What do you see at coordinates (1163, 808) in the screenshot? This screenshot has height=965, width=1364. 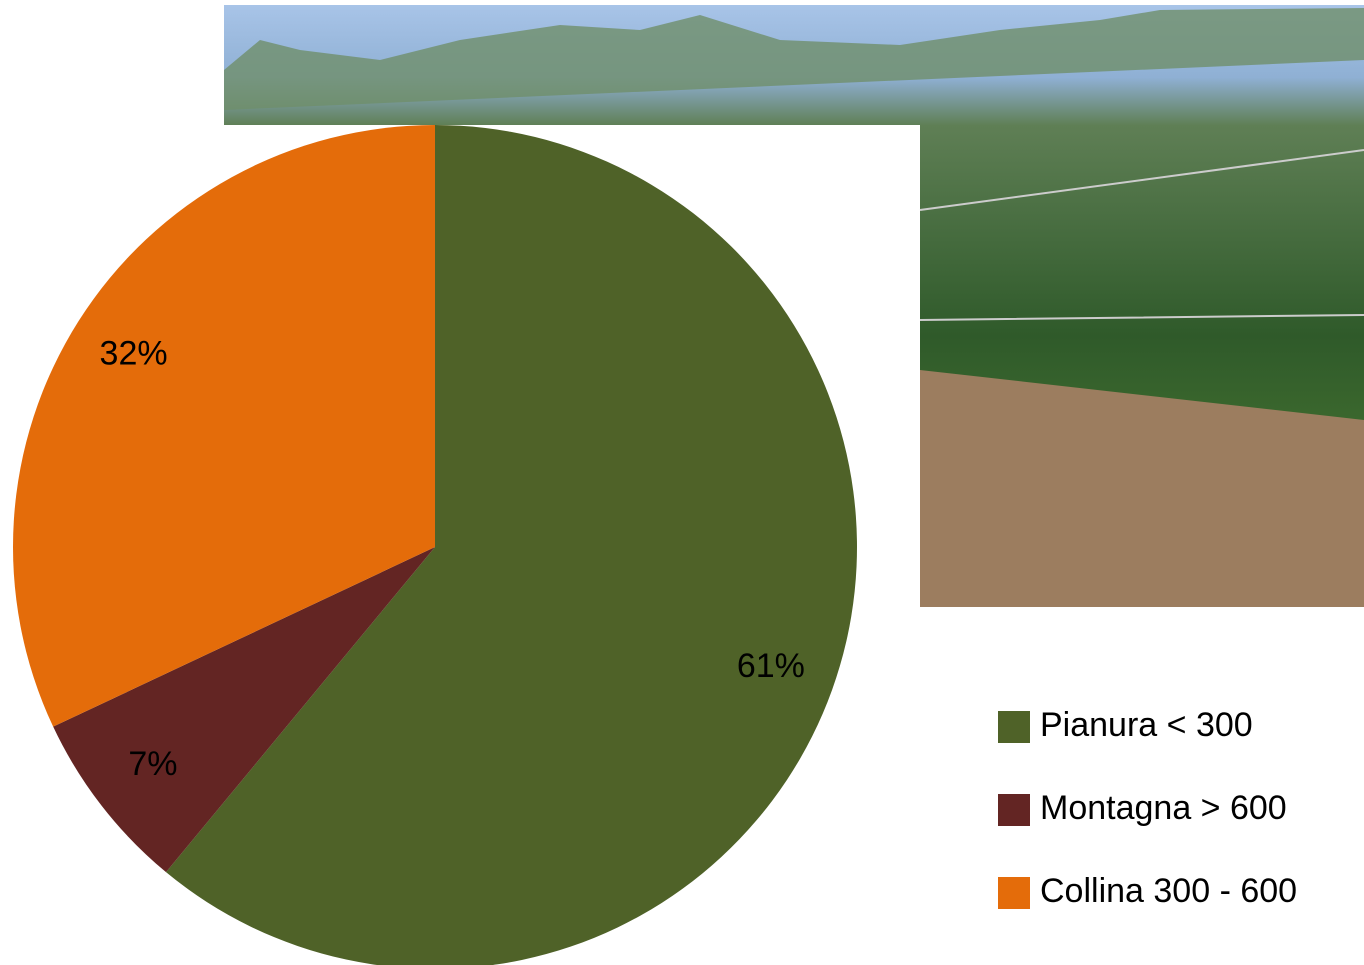 I see `legend-label: Montagna > 600` at bounding box center [1163, 808].